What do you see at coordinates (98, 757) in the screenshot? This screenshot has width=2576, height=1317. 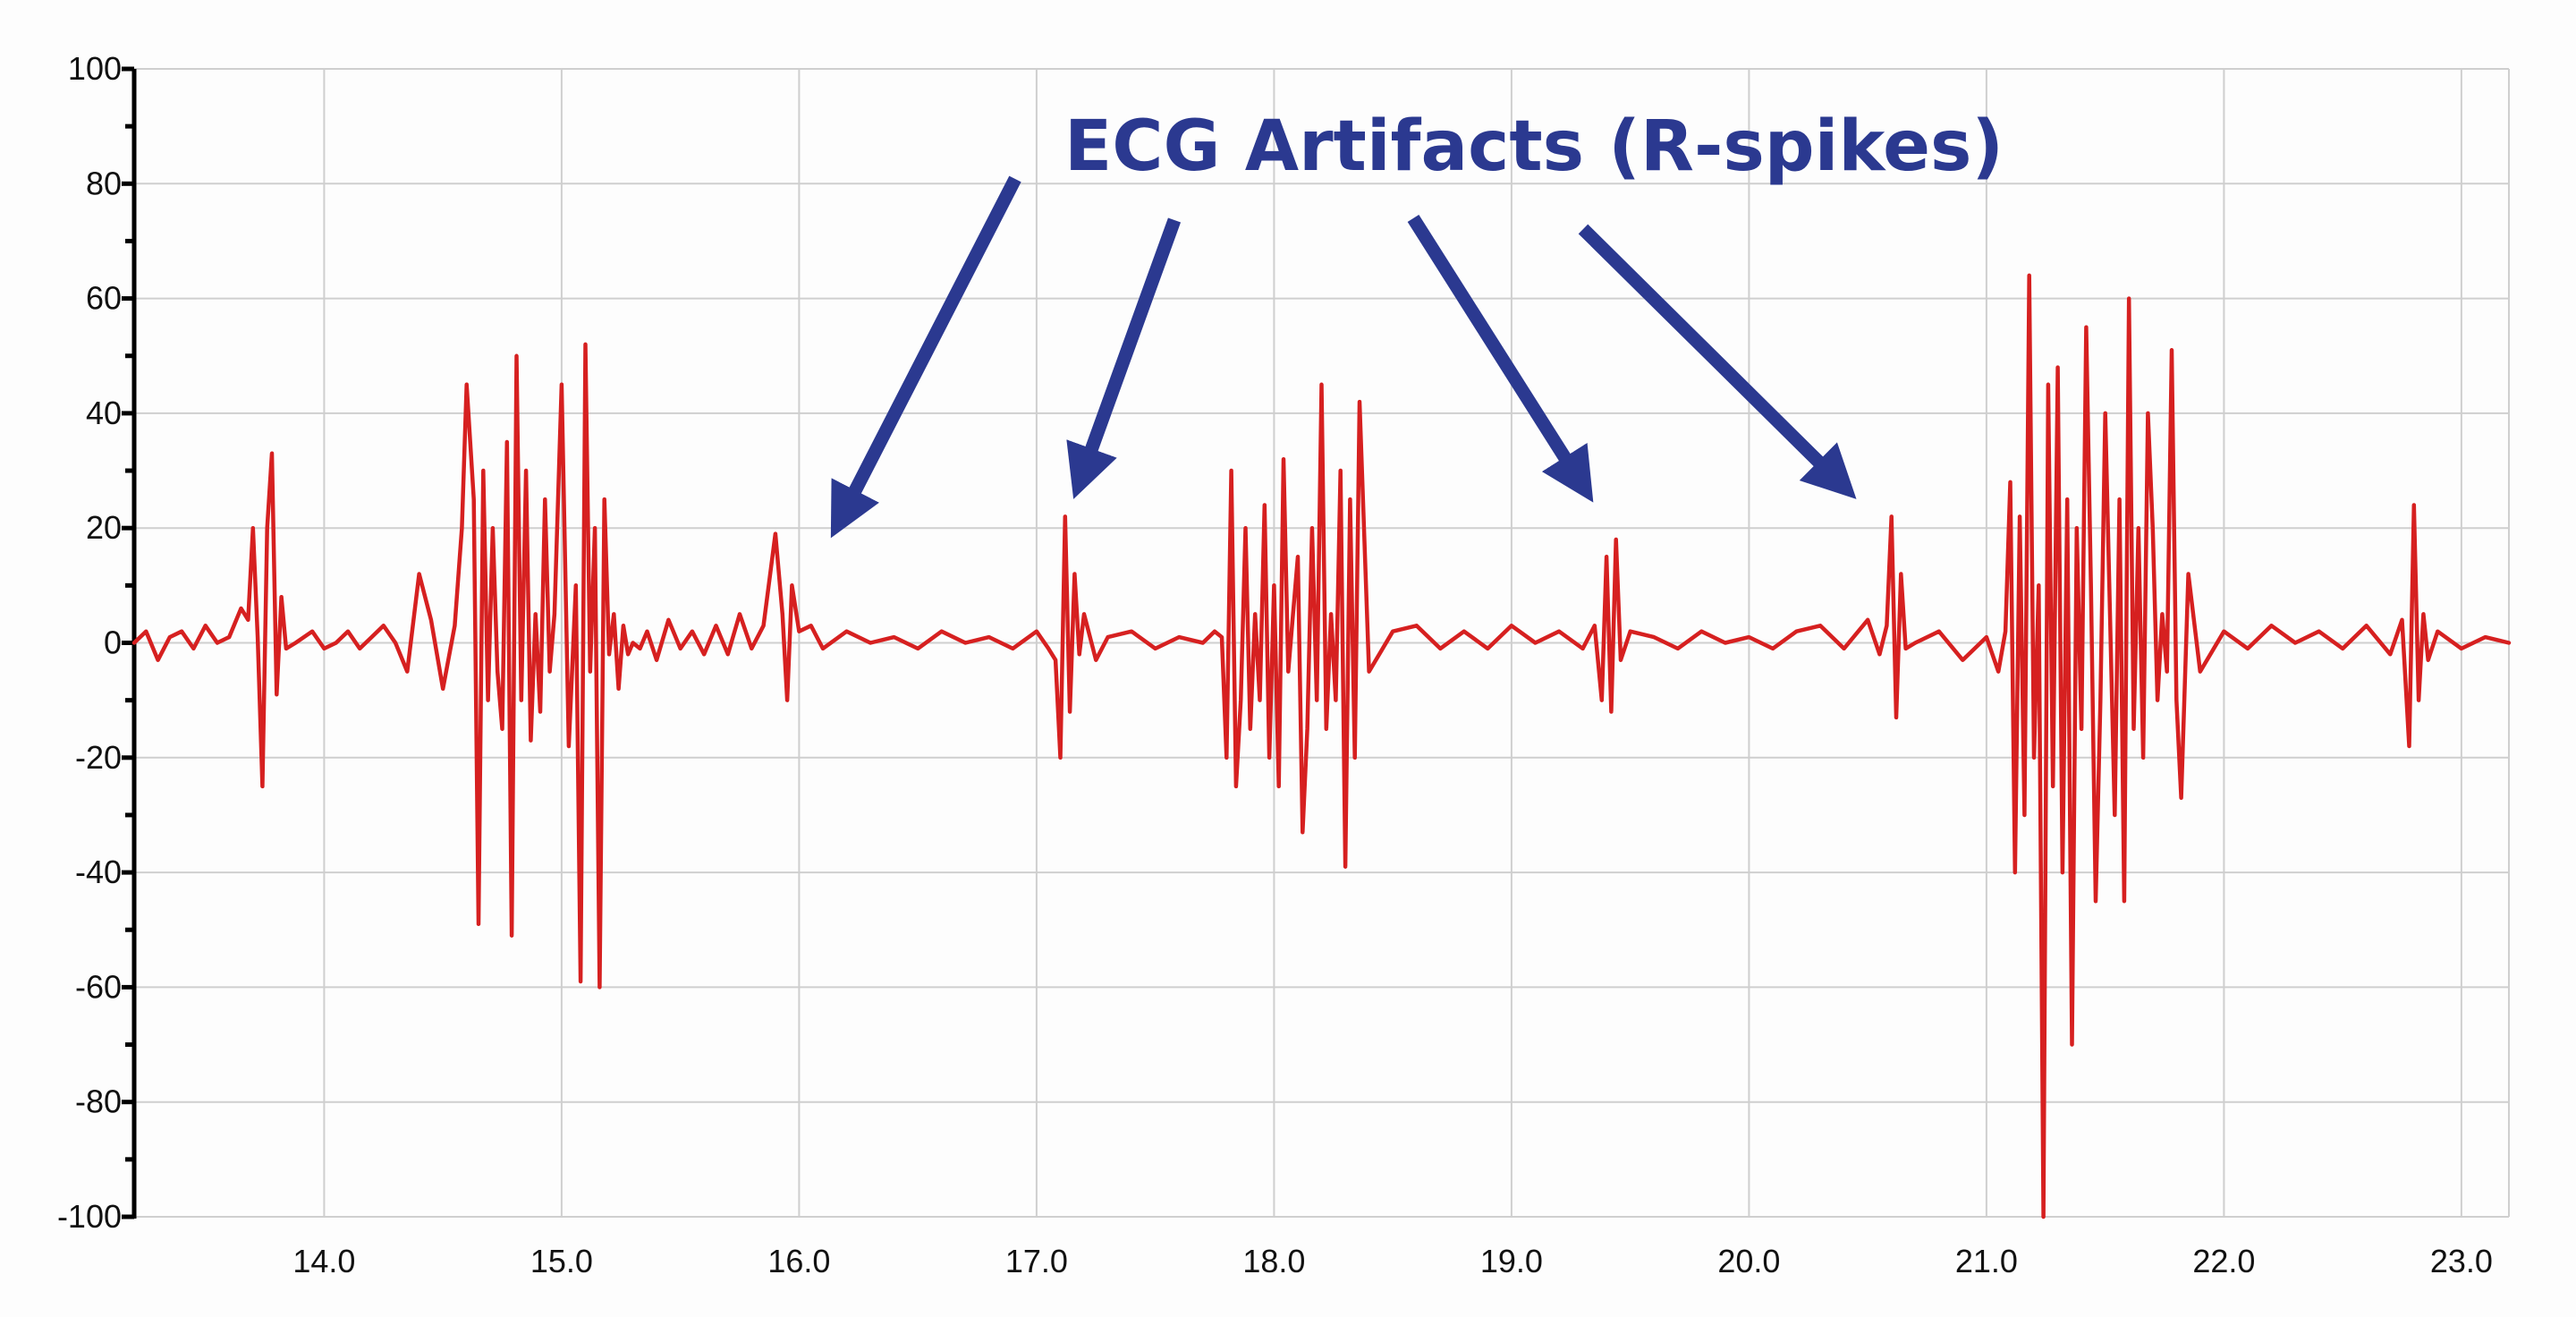 I see `y-tick-label: -20` at bounding box center [98, 757].